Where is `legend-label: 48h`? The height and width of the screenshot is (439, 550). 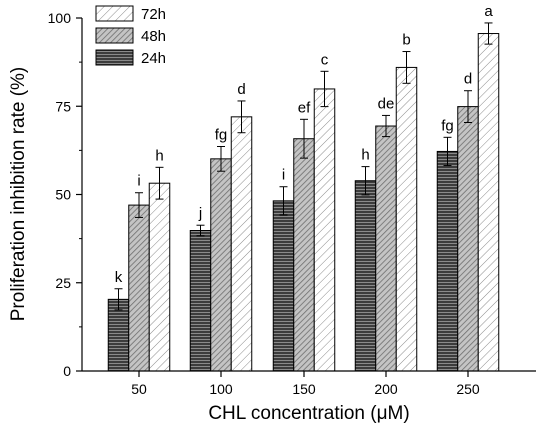
legend-label: 48h is located at coordinates (153, 36).